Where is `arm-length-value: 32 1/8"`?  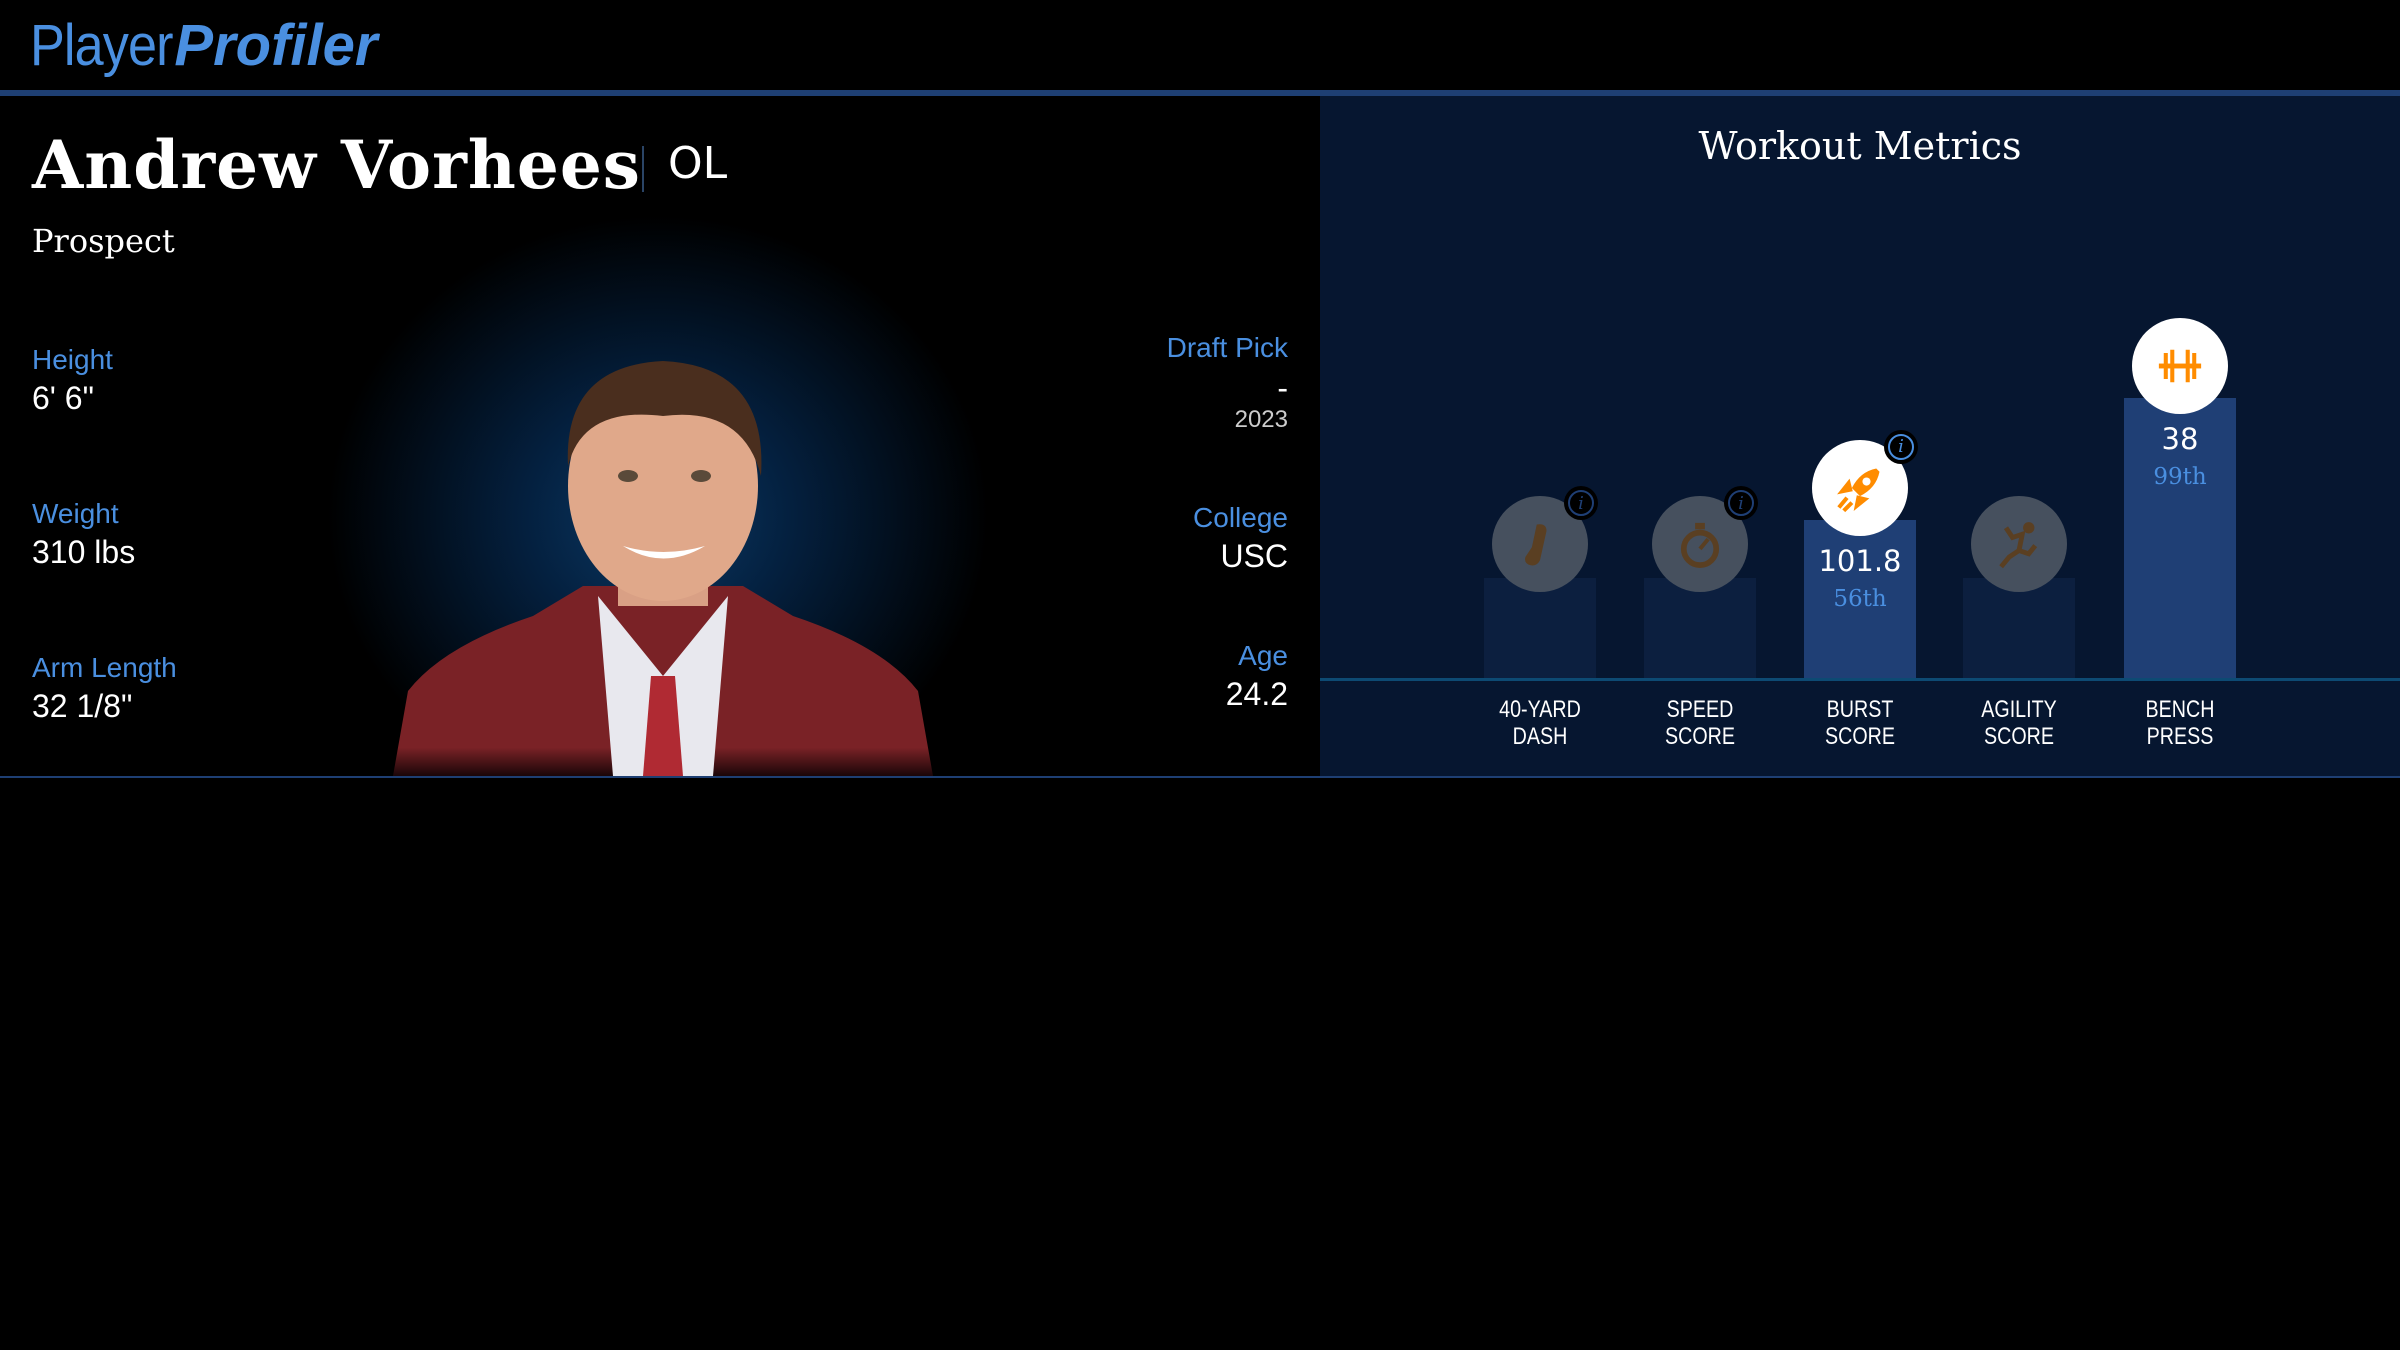 arm-length-value: 32 1/8" is located at coordinates (82, 706).